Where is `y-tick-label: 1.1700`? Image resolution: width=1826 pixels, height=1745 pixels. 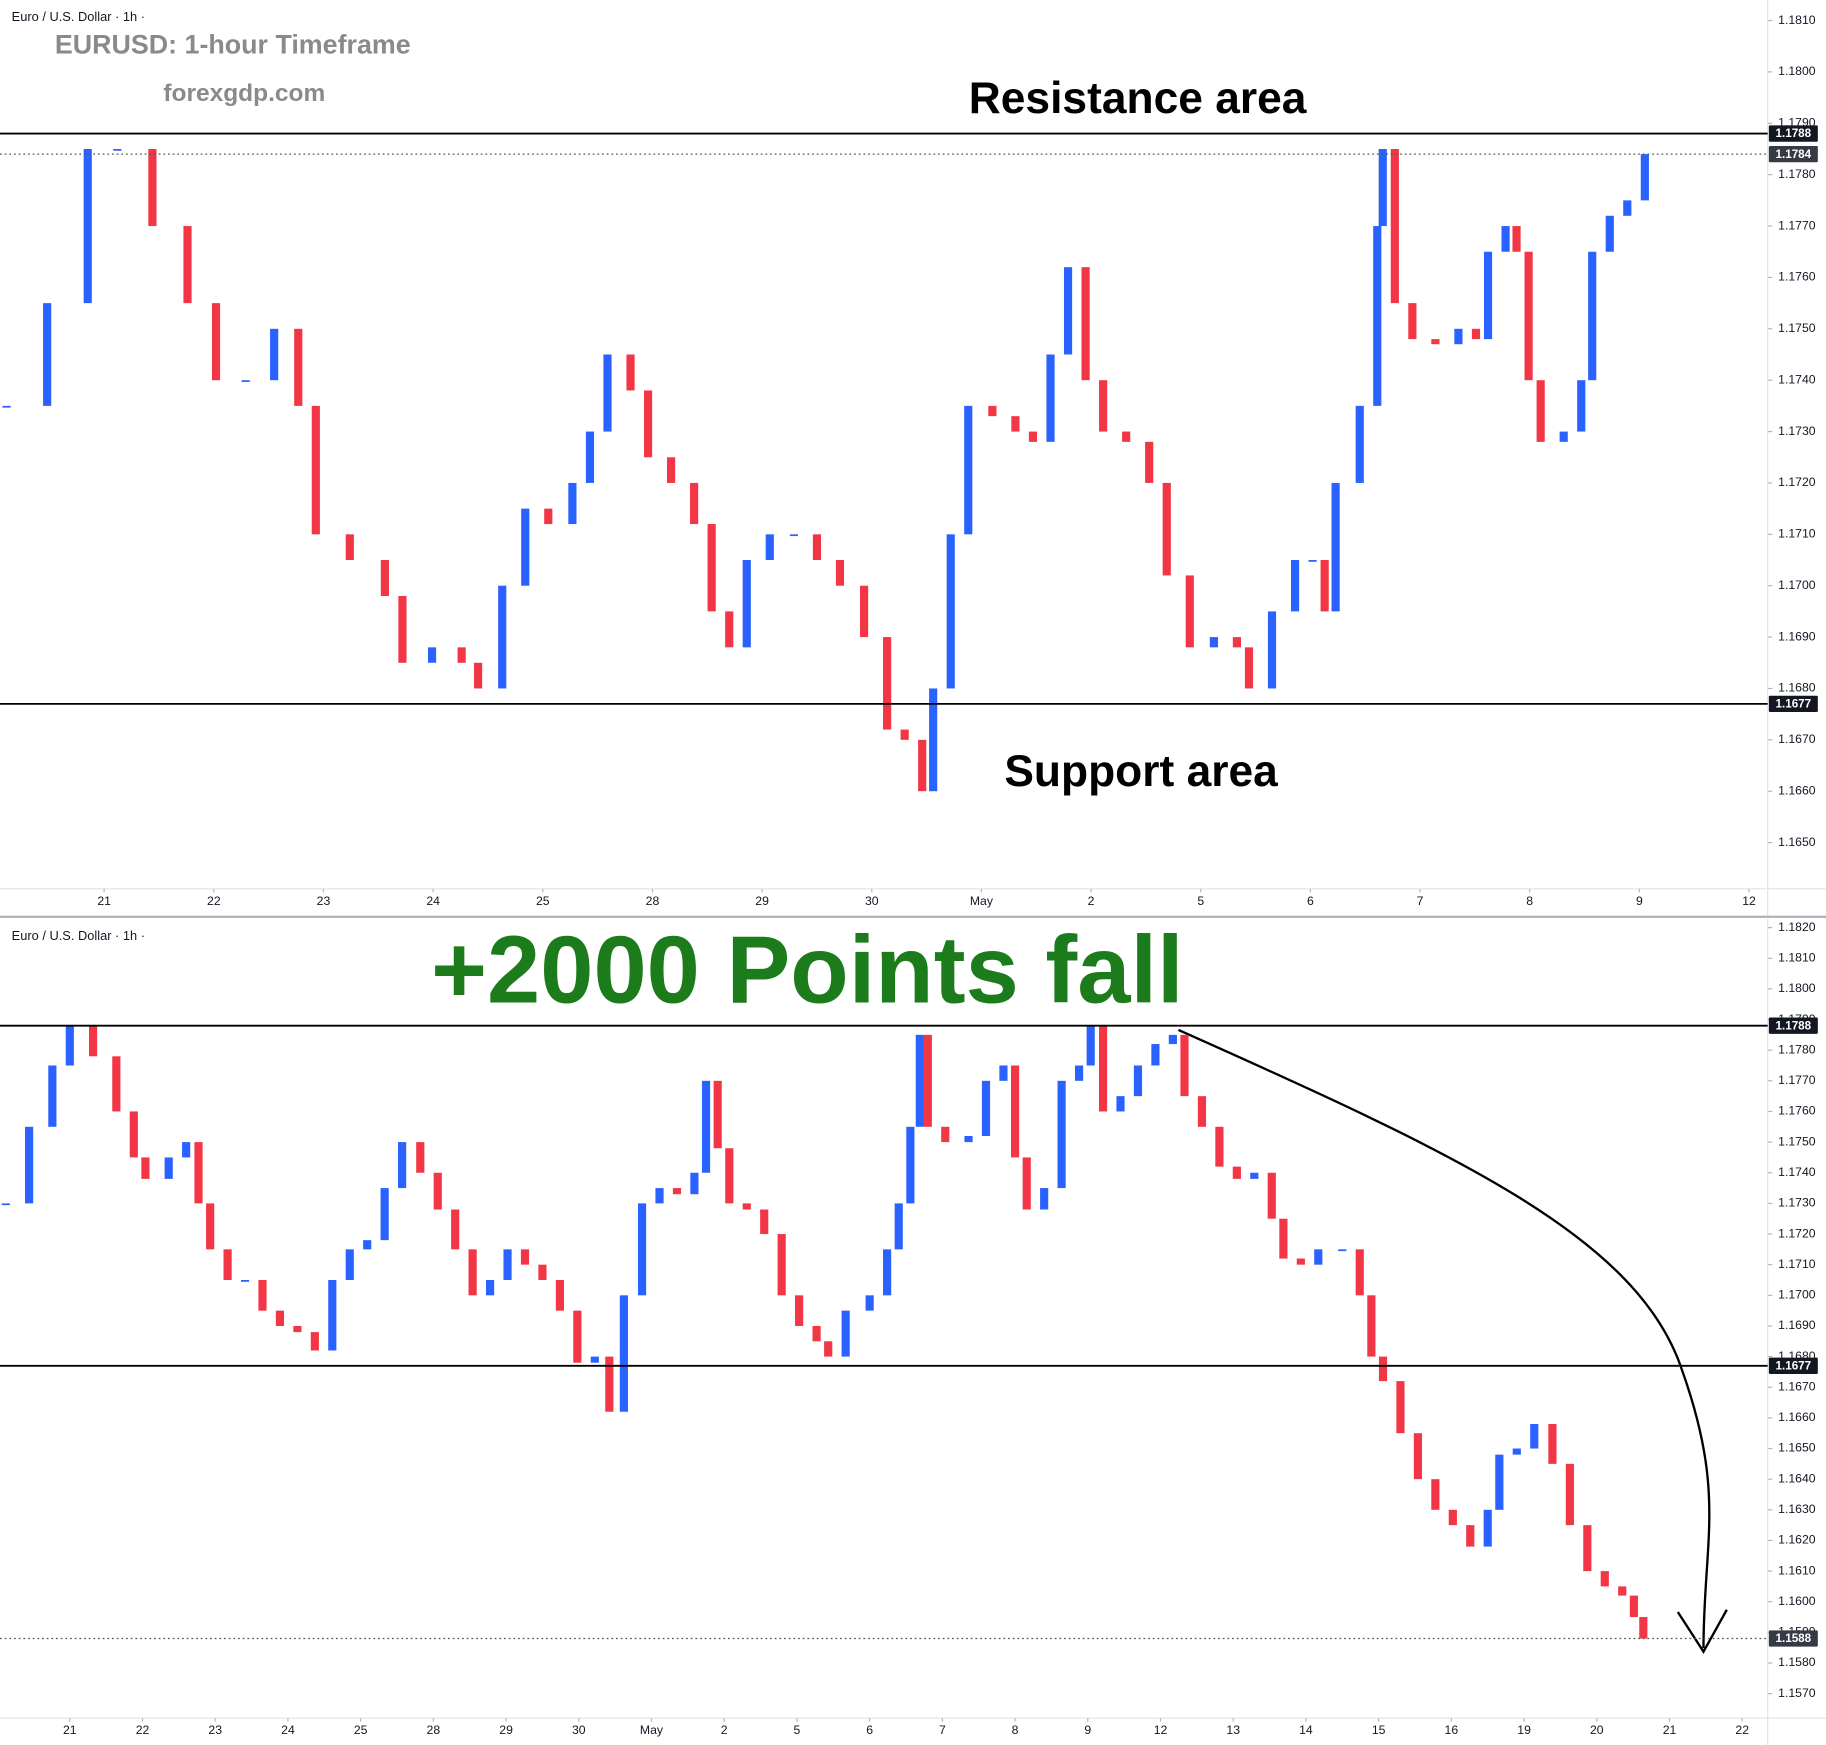 y-tick-label: 1.1700 is located at coordinates (1797, 1295).